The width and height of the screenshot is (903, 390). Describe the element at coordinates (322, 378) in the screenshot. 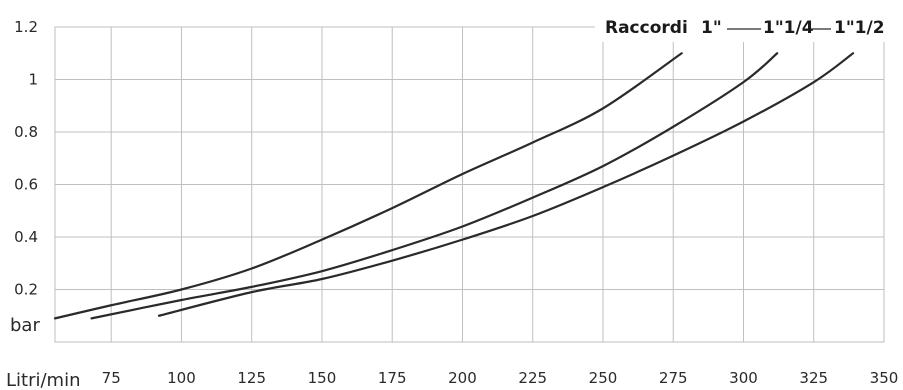

I see `x-tick-label: 150` at that location.